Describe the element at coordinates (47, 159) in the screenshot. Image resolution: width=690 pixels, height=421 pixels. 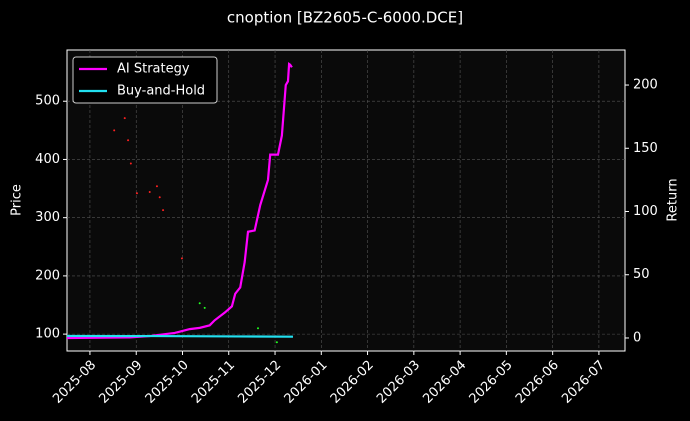
I see `y-tick-label: 400` at that location.